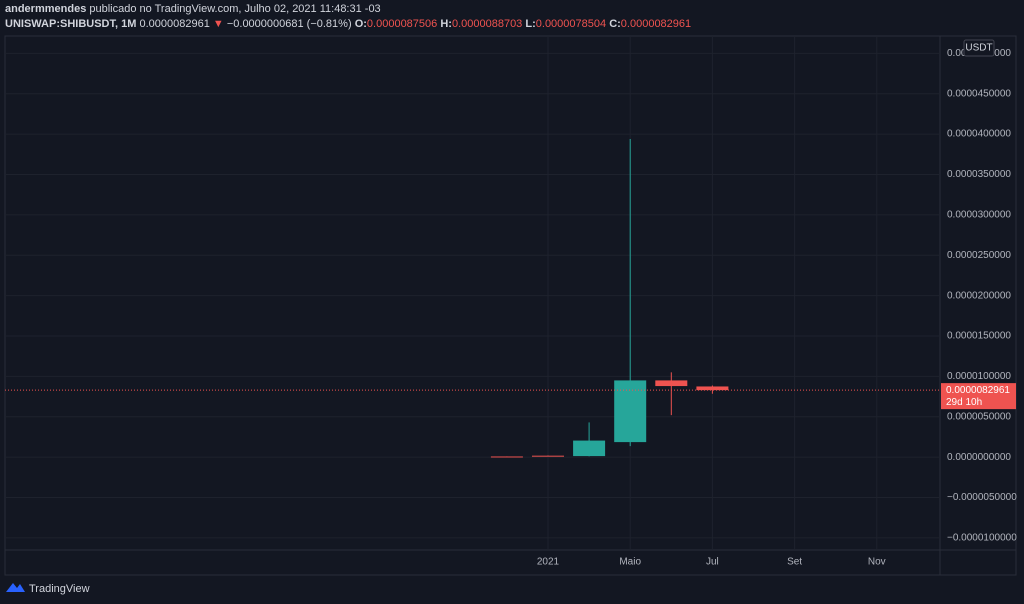  Describe the element at coordinates (615, 24) in the screenshot. I see `c-label: C:` at that location.